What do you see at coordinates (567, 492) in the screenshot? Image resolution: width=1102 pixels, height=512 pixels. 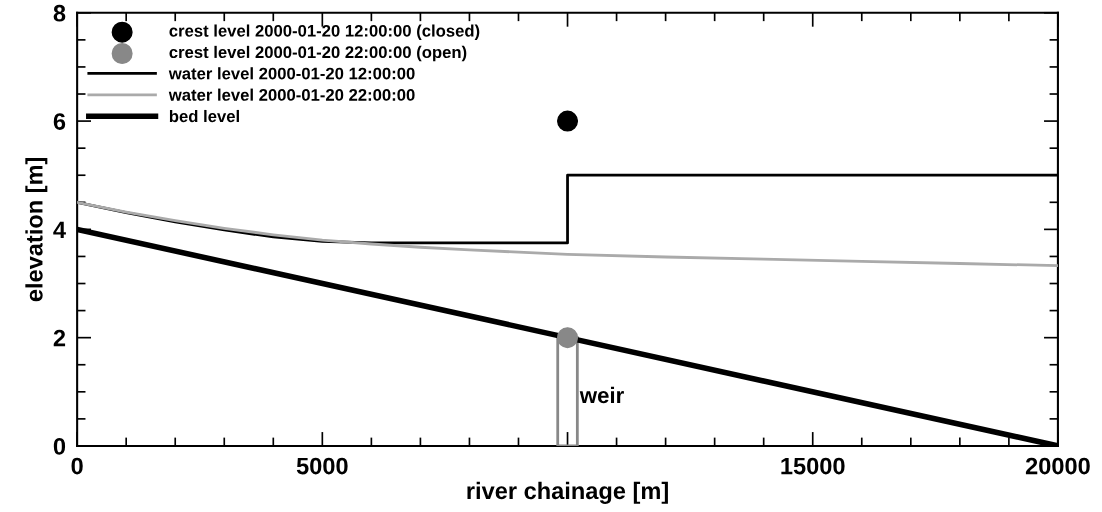 I see `x-axis-title: river chainage [m]` at bounding box center [567, 492].